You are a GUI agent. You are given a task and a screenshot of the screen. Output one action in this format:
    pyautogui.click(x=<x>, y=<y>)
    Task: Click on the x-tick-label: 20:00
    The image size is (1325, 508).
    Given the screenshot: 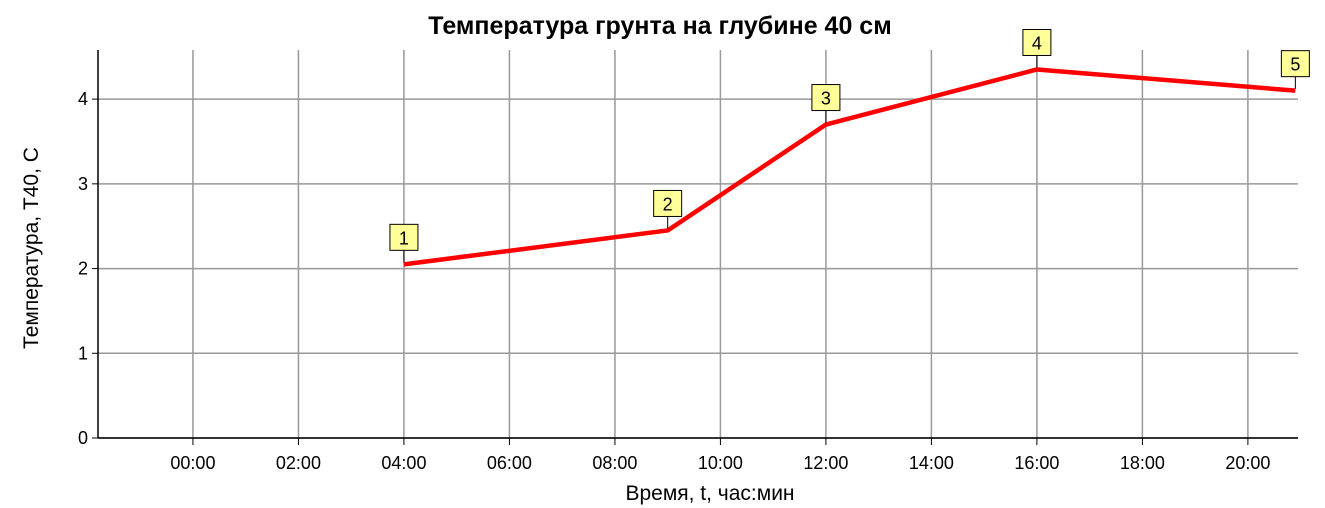 What is the action you would take?
    pyautogui.click(x=1247, y=463)
    